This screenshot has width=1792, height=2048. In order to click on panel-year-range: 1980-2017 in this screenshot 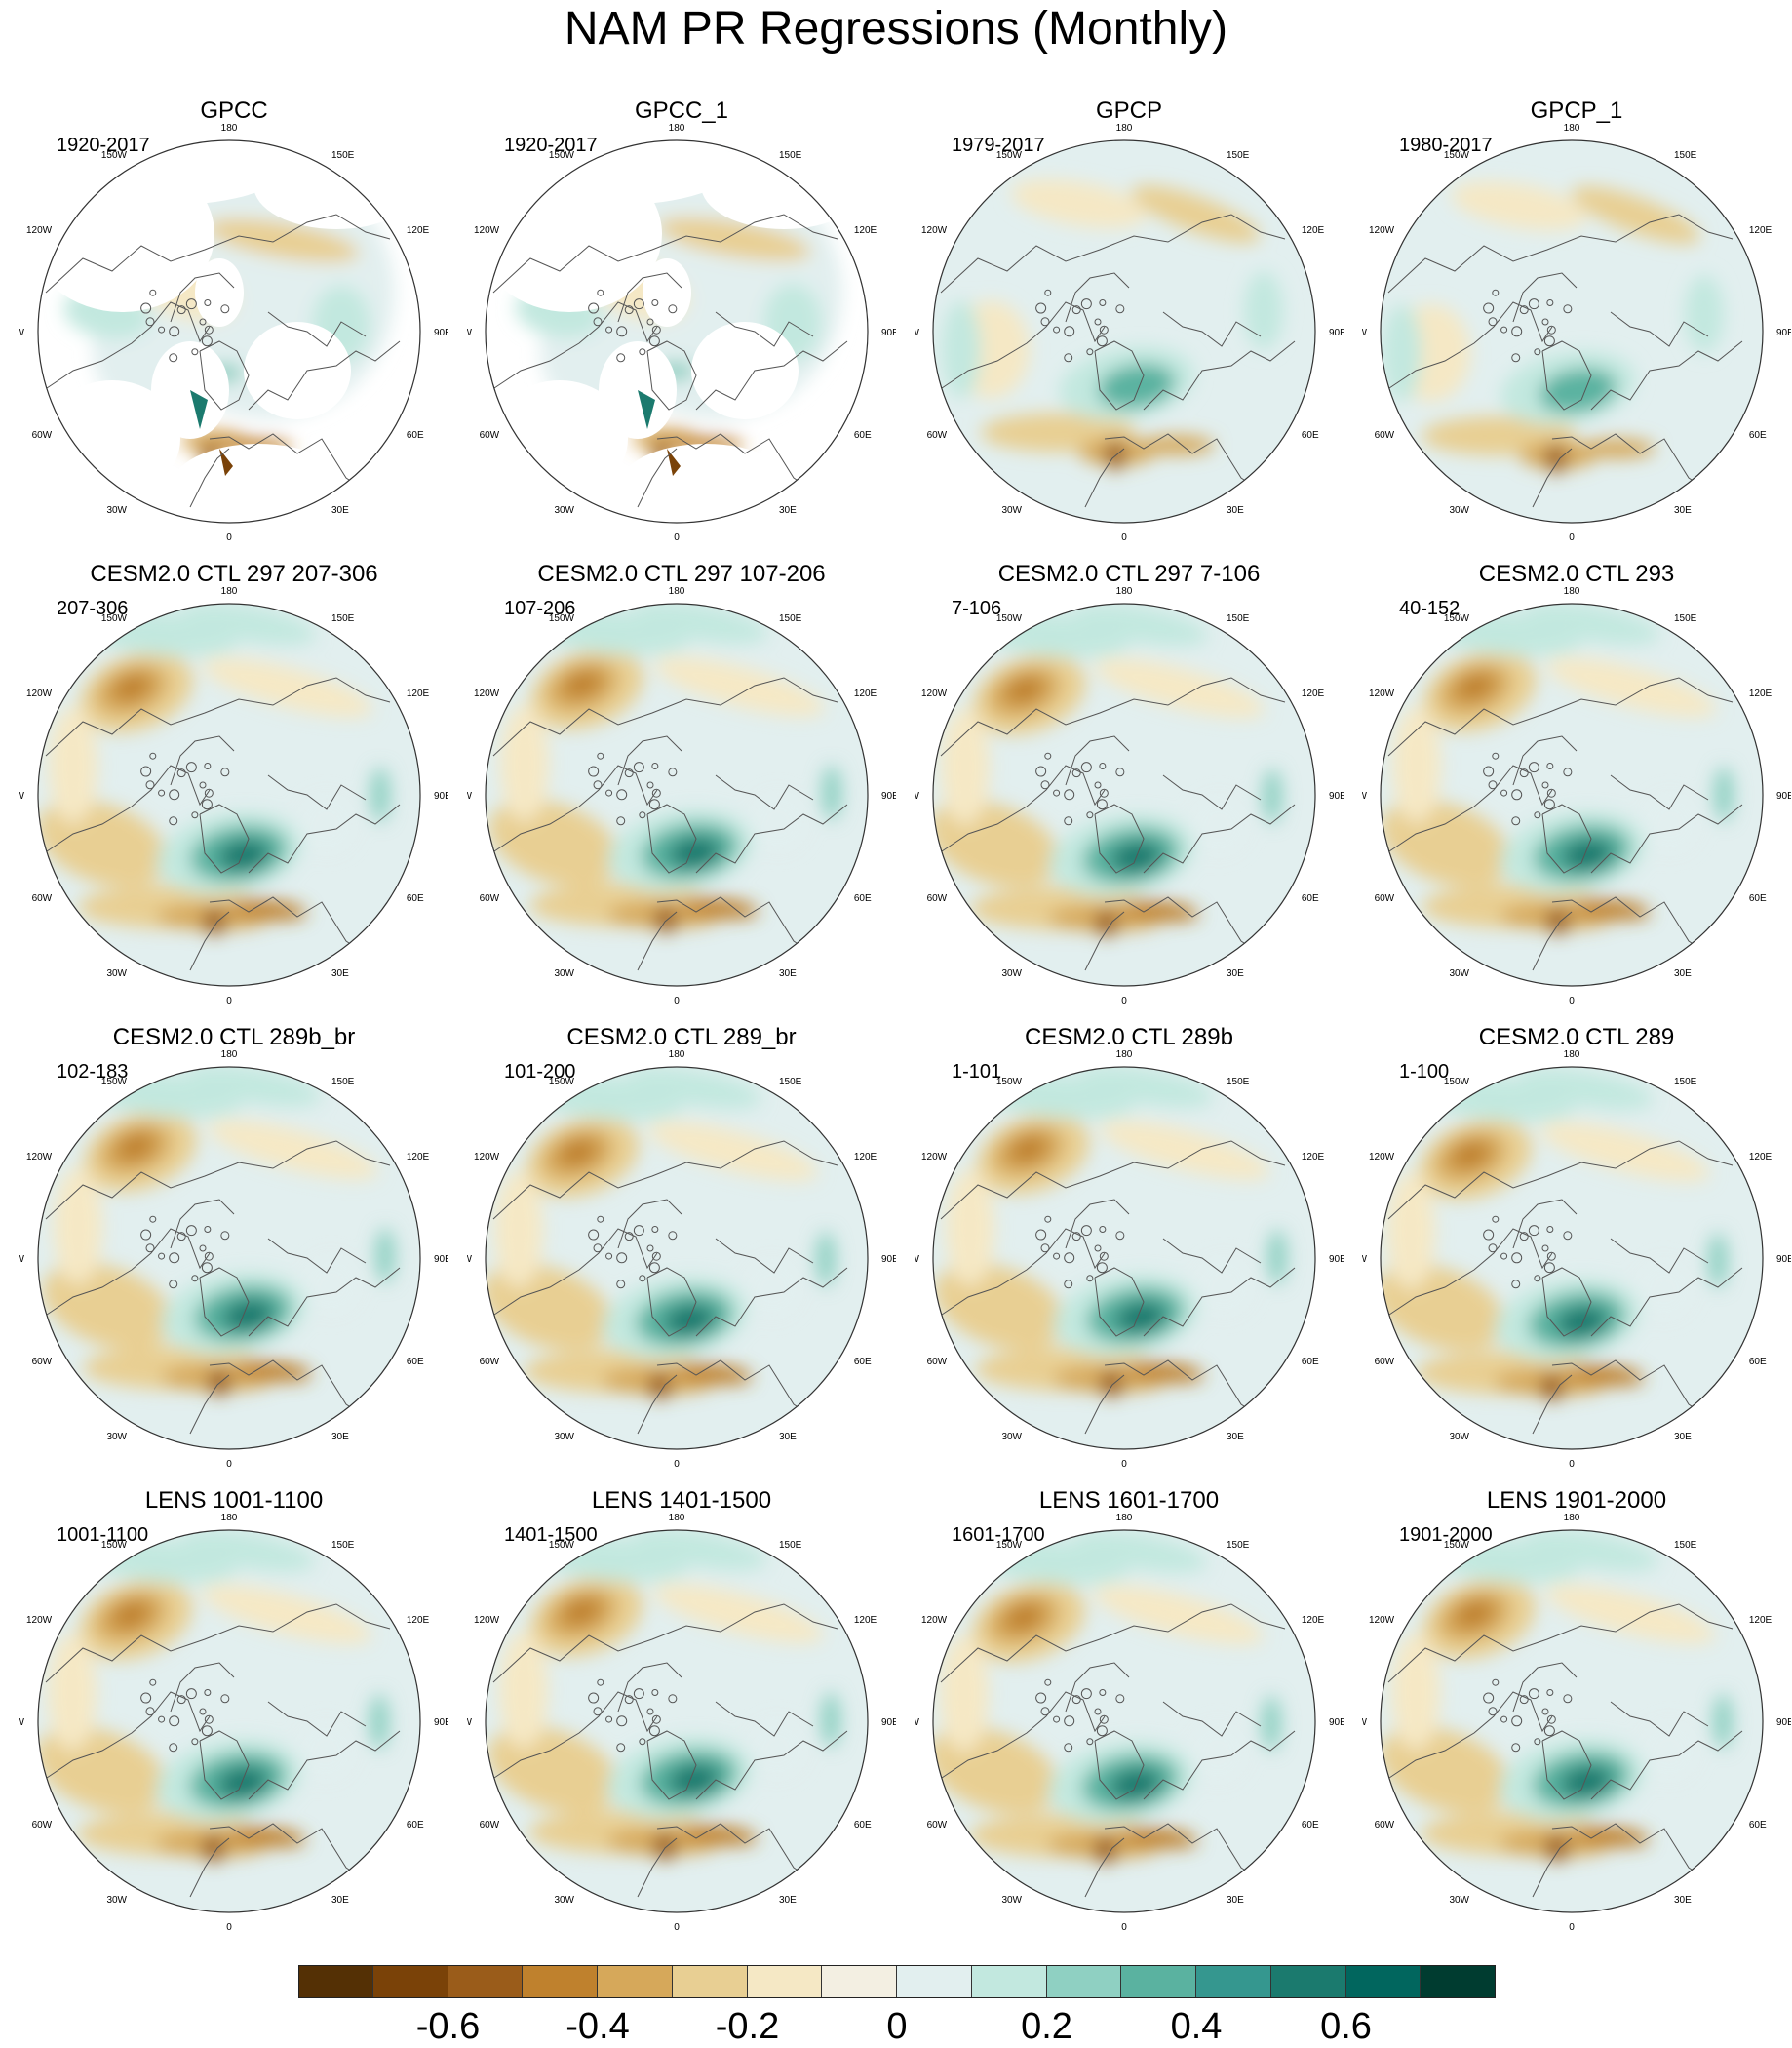, I will do `click(1446, 145)`.